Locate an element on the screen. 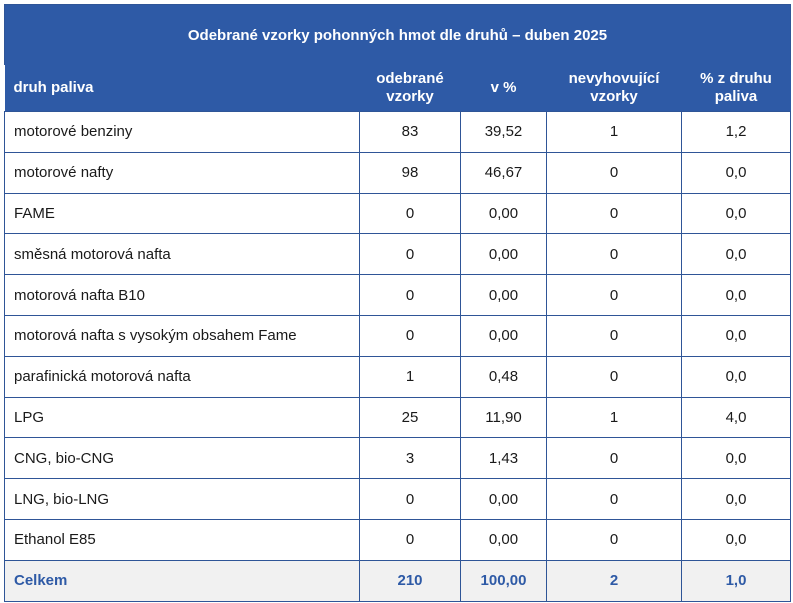 The width and height of the screenshot is (793, 603). fuel-type-cell: směsná motorová nafta is located at coordinates (182, 254).